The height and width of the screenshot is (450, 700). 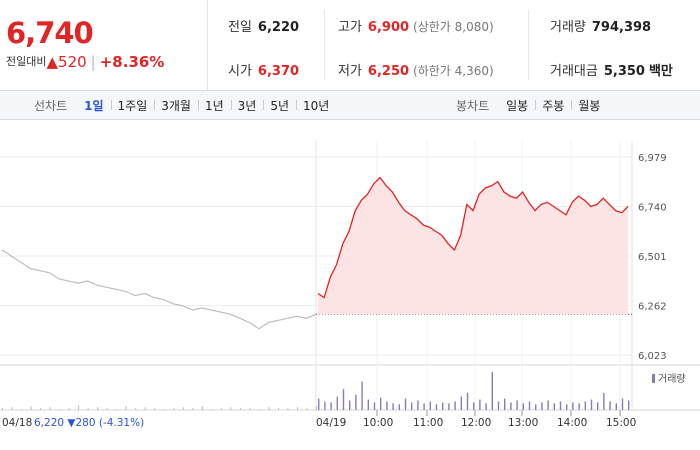 I want to click on x-tick-label: 11:00, so click(x=428, y=423).